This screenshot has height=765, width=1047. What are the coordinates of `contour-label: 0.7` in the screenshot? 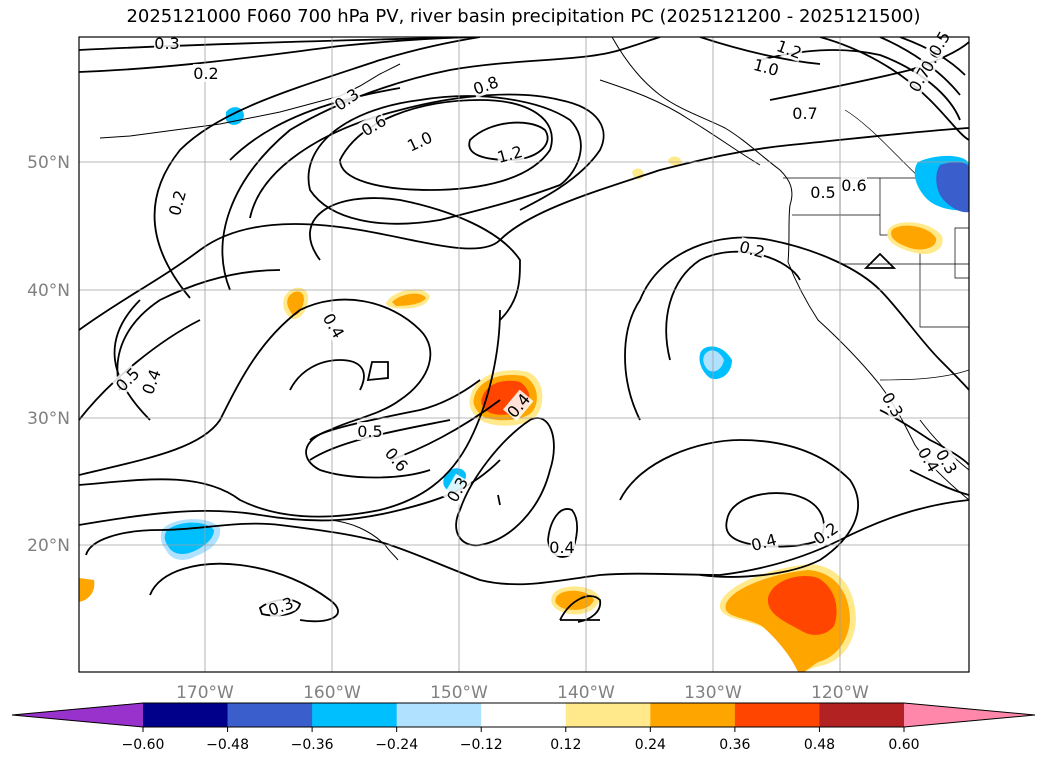 It's located at (805, 113).